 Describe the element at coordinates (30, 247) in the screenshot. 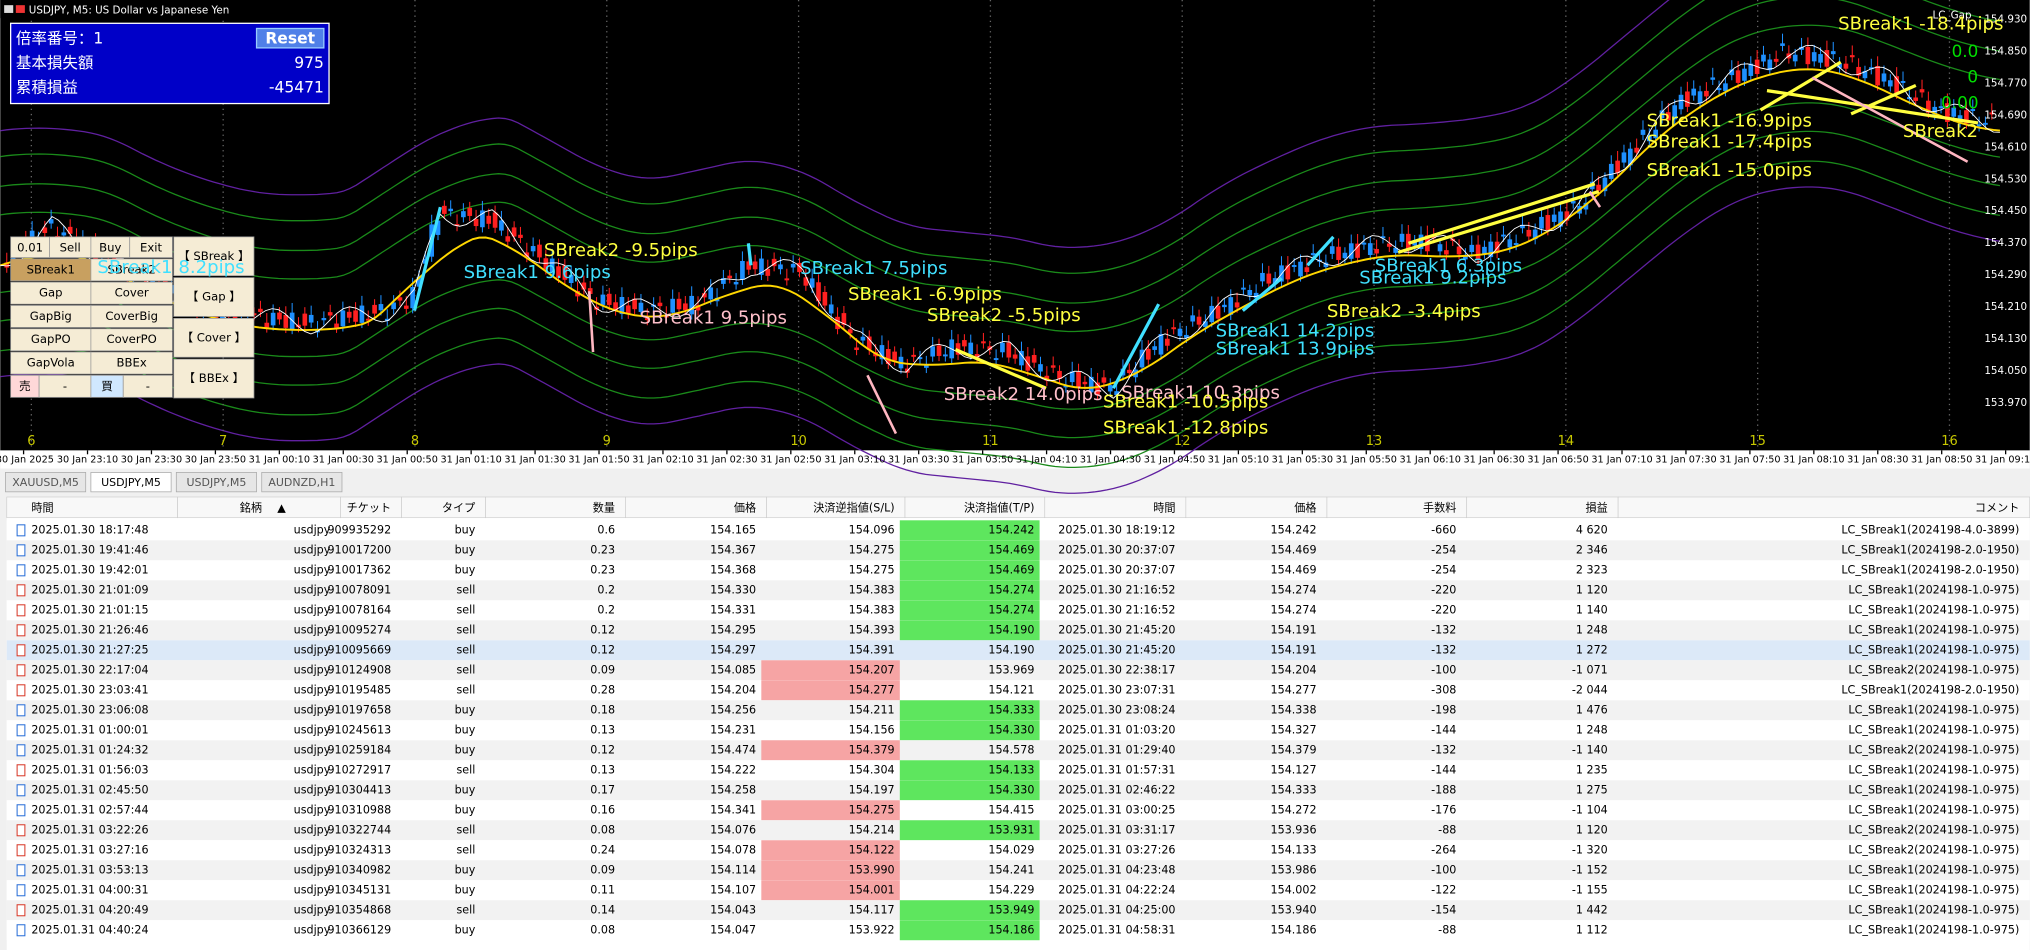

I see `button-label: 0.01` at that location.